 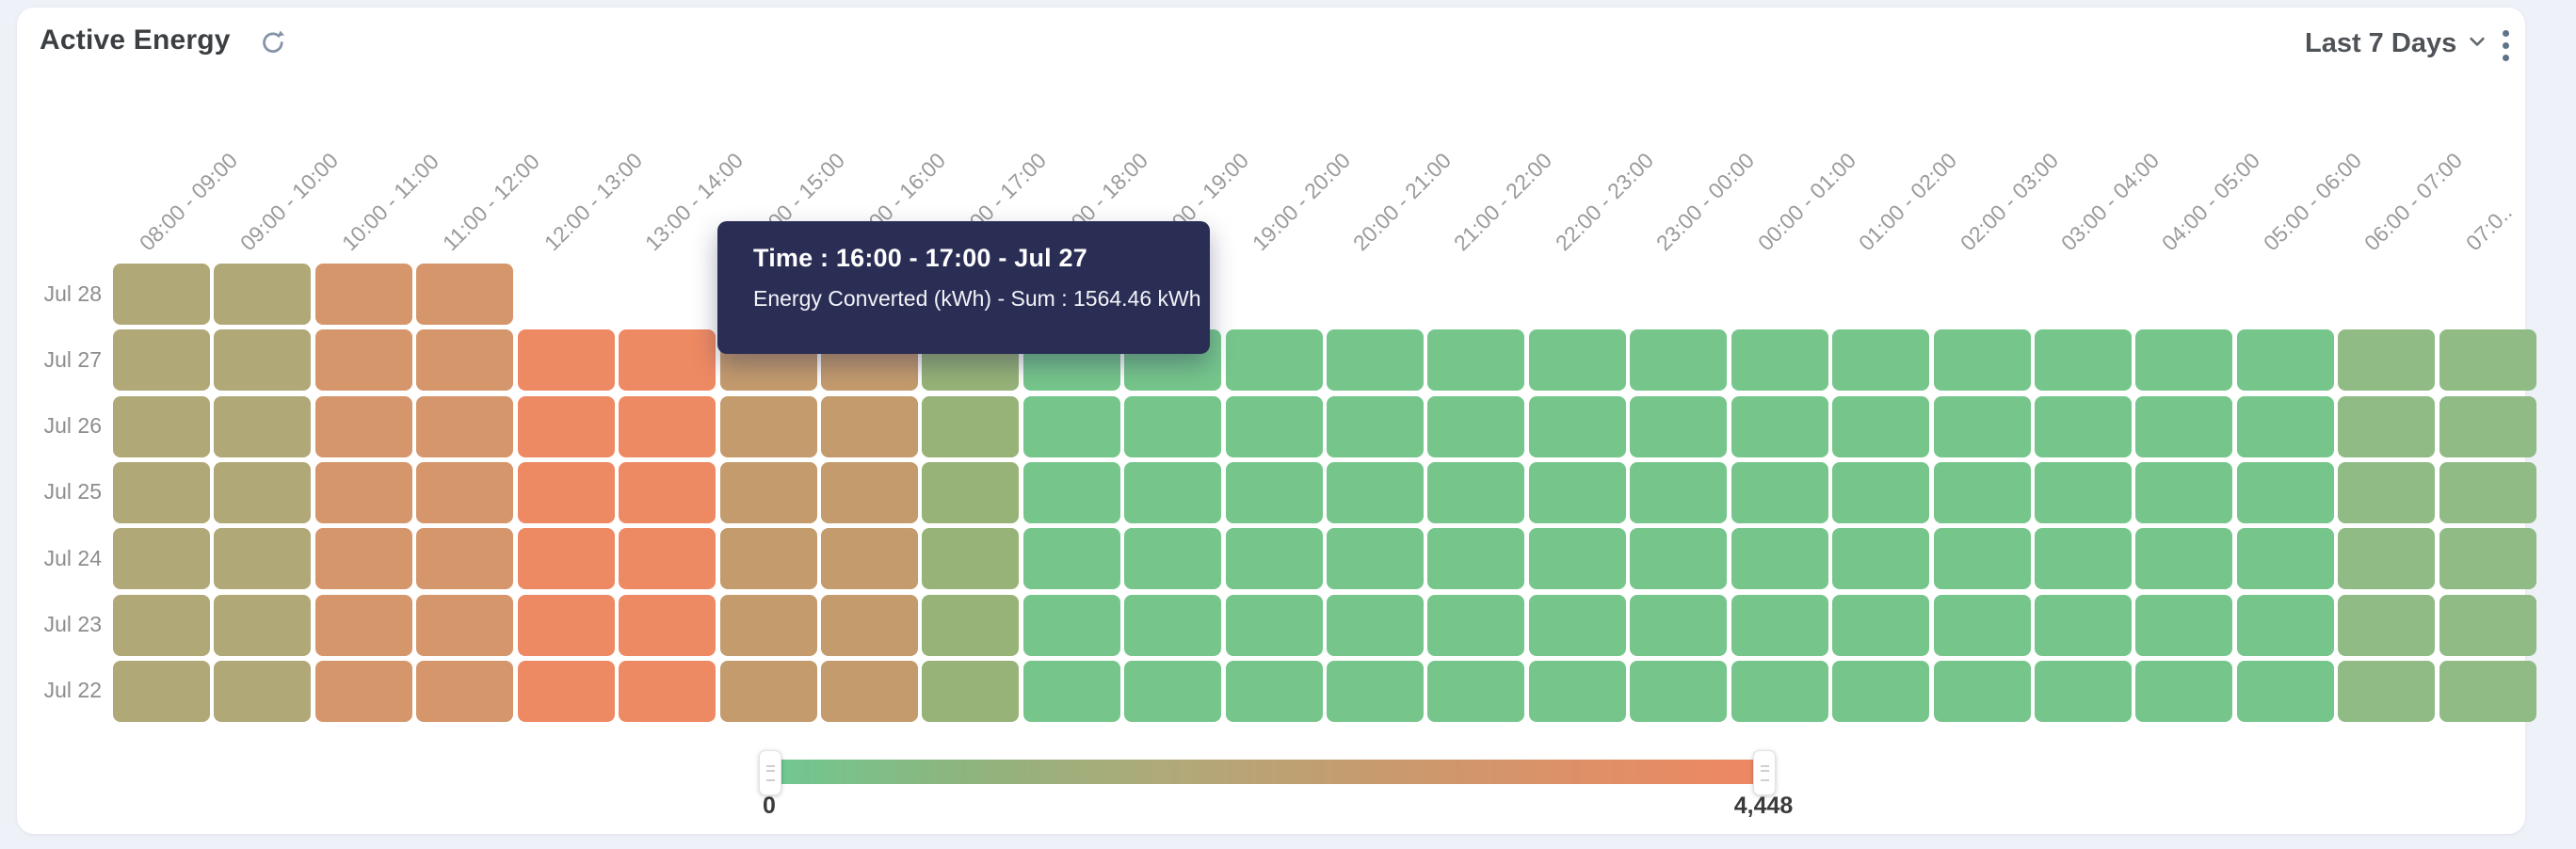 What do you see at coordinates (273, 43) in the screenshot?
I see `refresh-button` at bounding box center [273, 43].